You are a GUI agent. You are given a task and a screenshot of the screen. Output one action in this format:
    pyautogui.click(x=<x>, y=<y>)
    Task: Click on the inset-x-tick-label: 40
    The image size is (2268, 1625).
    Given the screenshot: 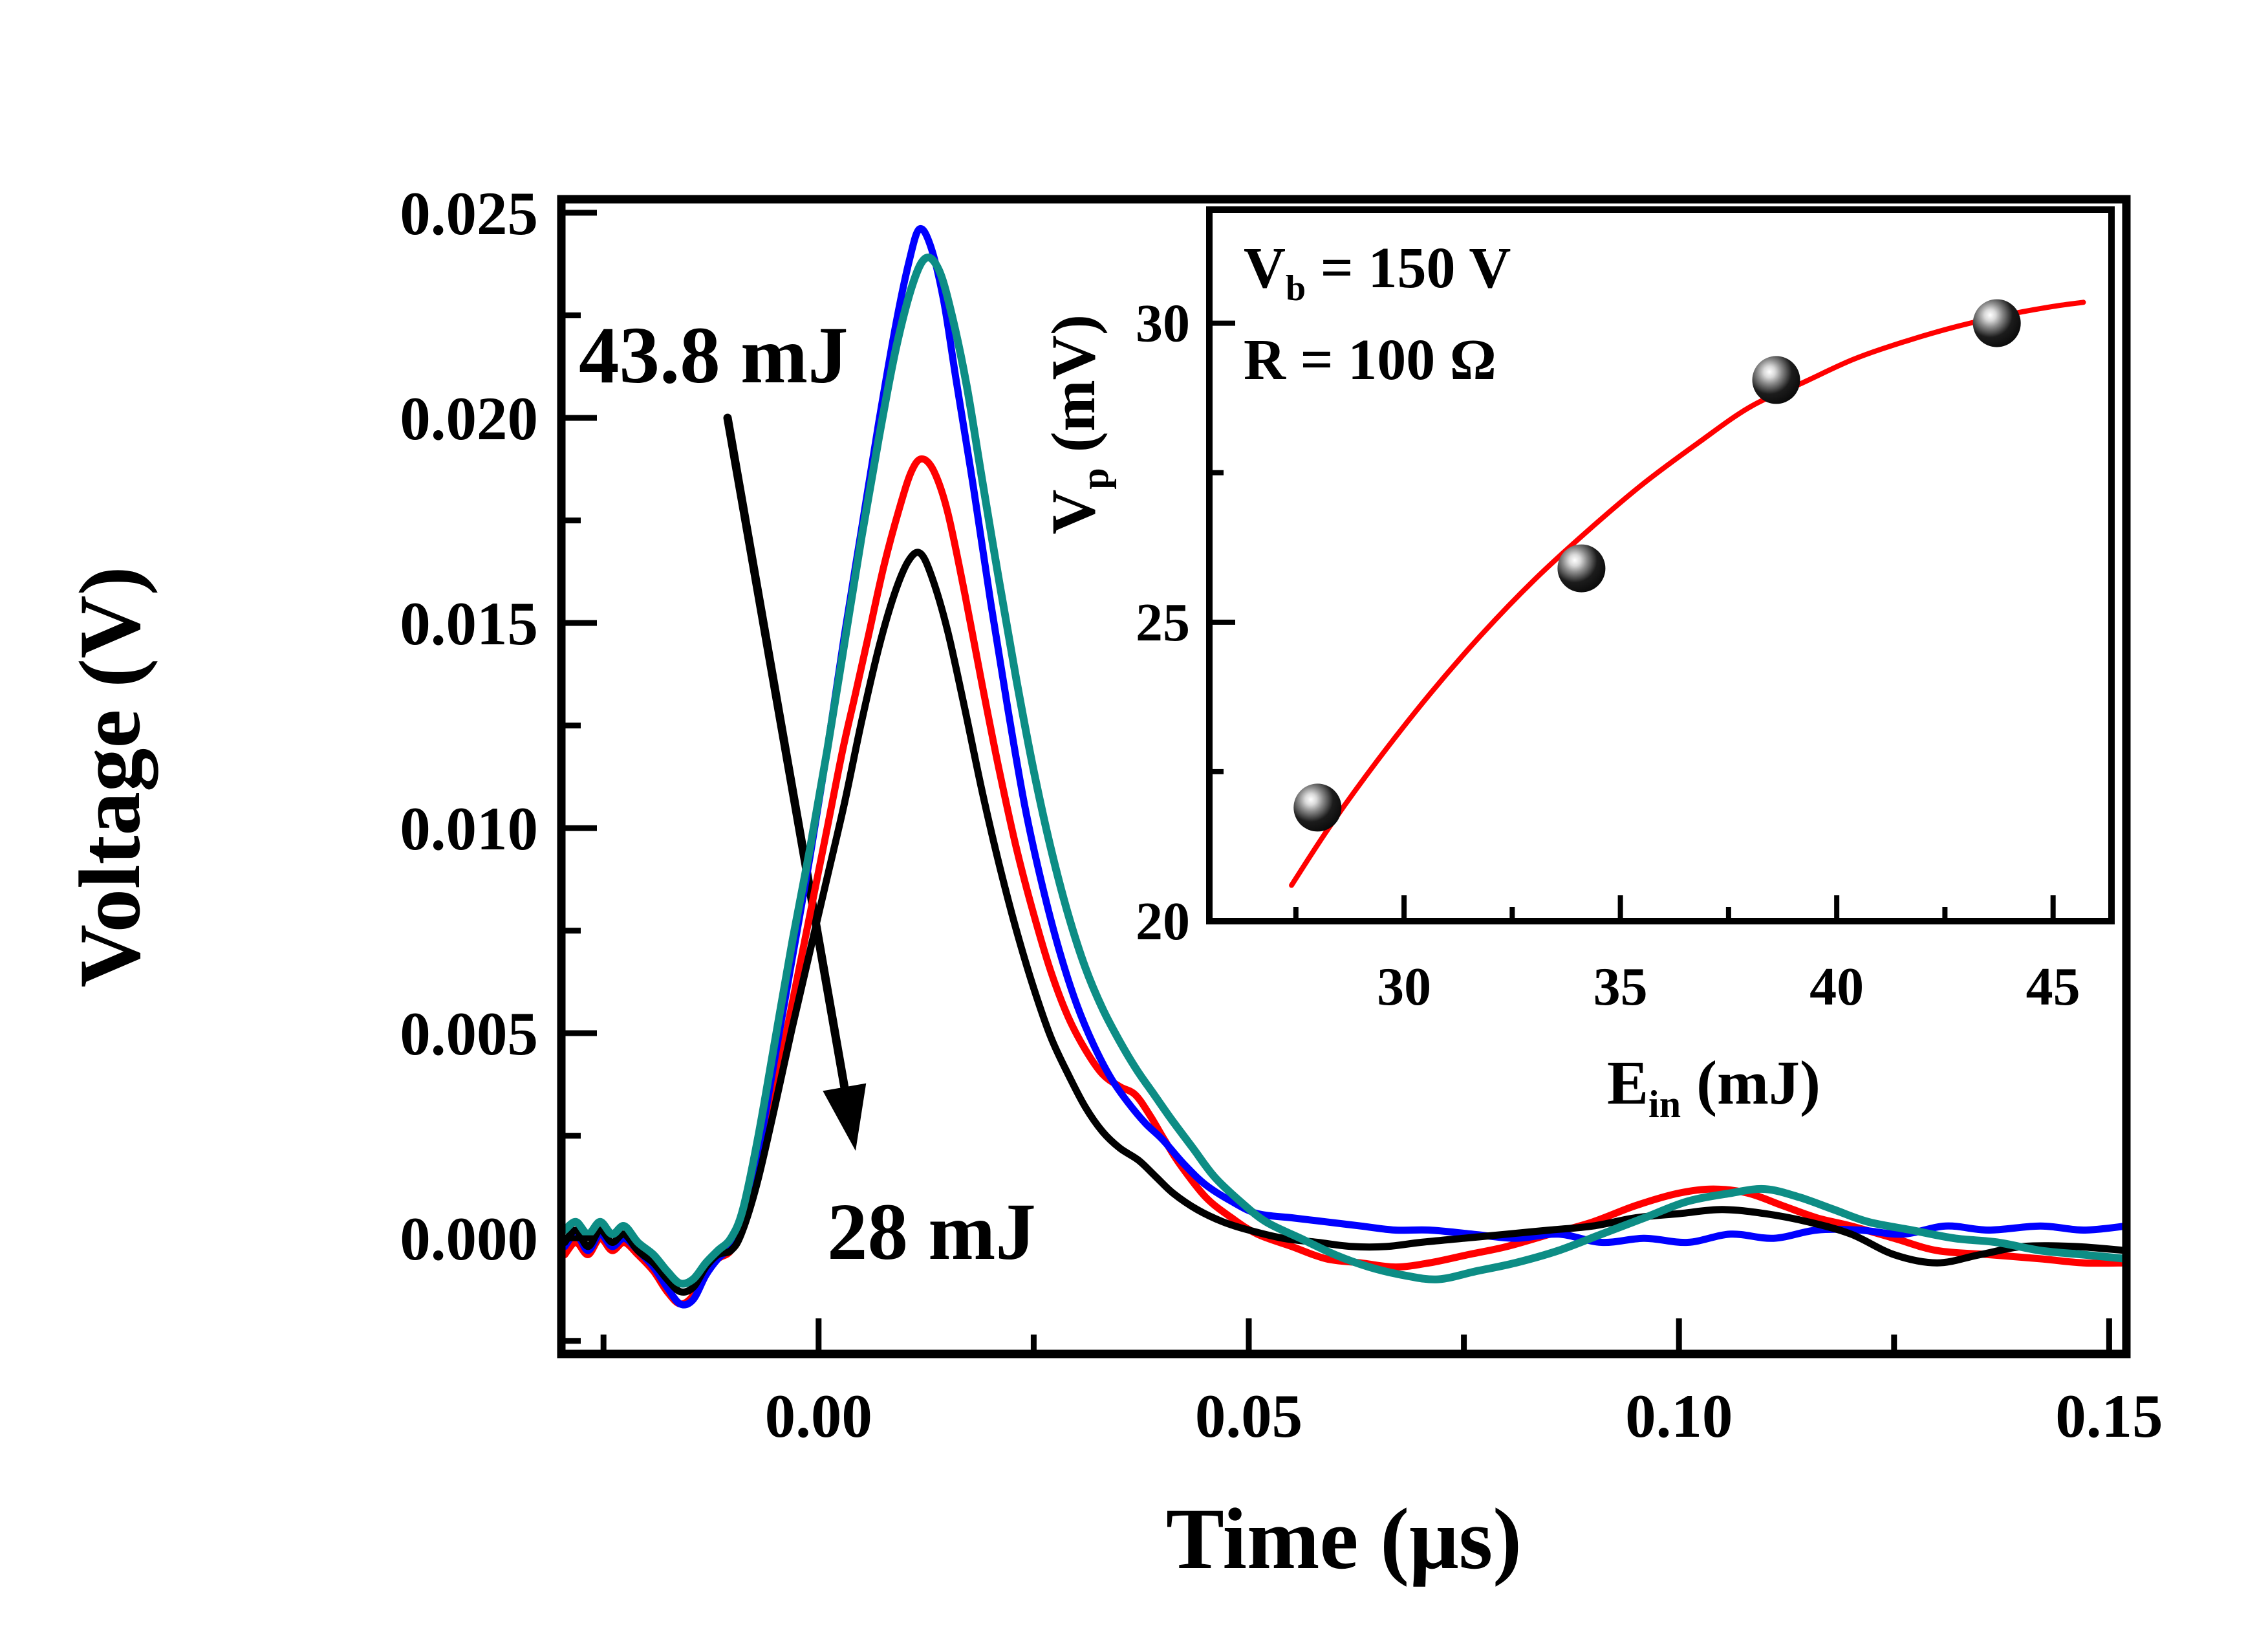 What is the action you would take?
    pyautogui.click(x=1836, y=987)
    